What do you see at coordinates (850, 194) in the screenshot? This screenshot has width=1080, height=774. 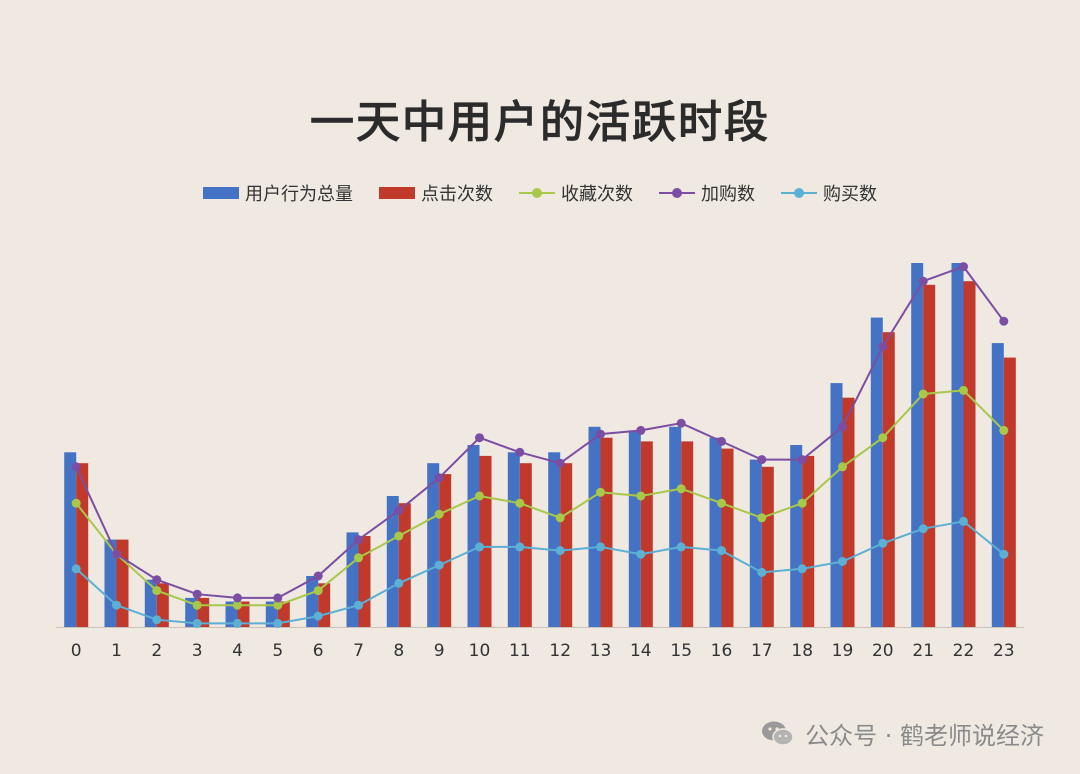 I see `legend-label-buy: 购买数` at bounding box center [850, 194].